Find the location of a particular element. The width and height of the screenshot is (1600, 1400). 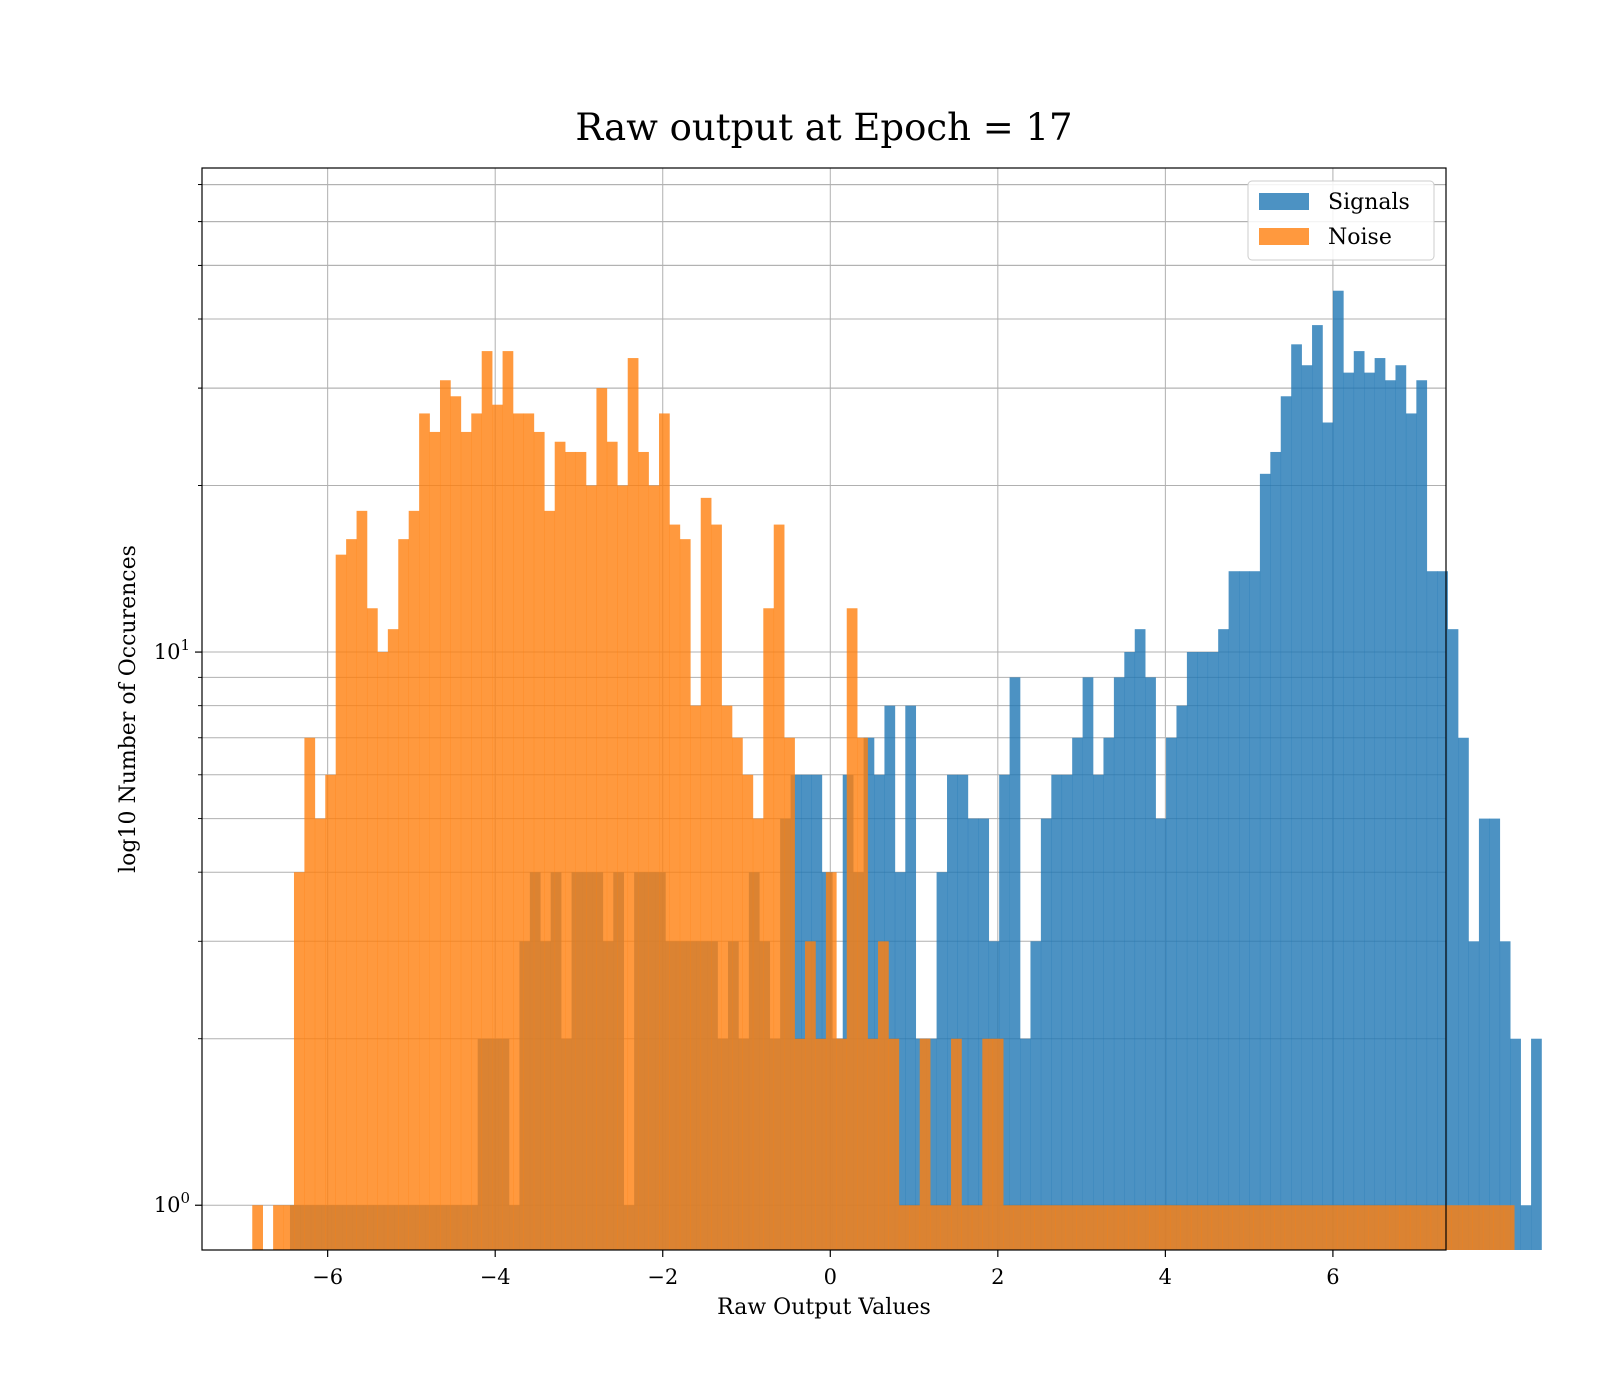

x-tick-label: 2 is located at coordinates (997, 1277).